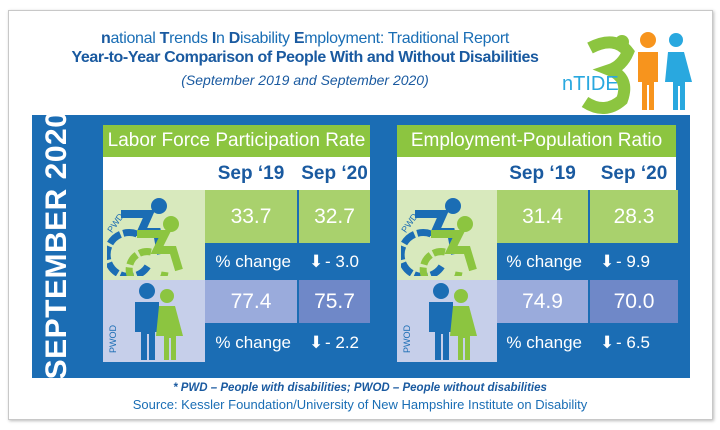  I want to click on pwod-change-row: % change ⬇ - 2.2, so click(287, 342).